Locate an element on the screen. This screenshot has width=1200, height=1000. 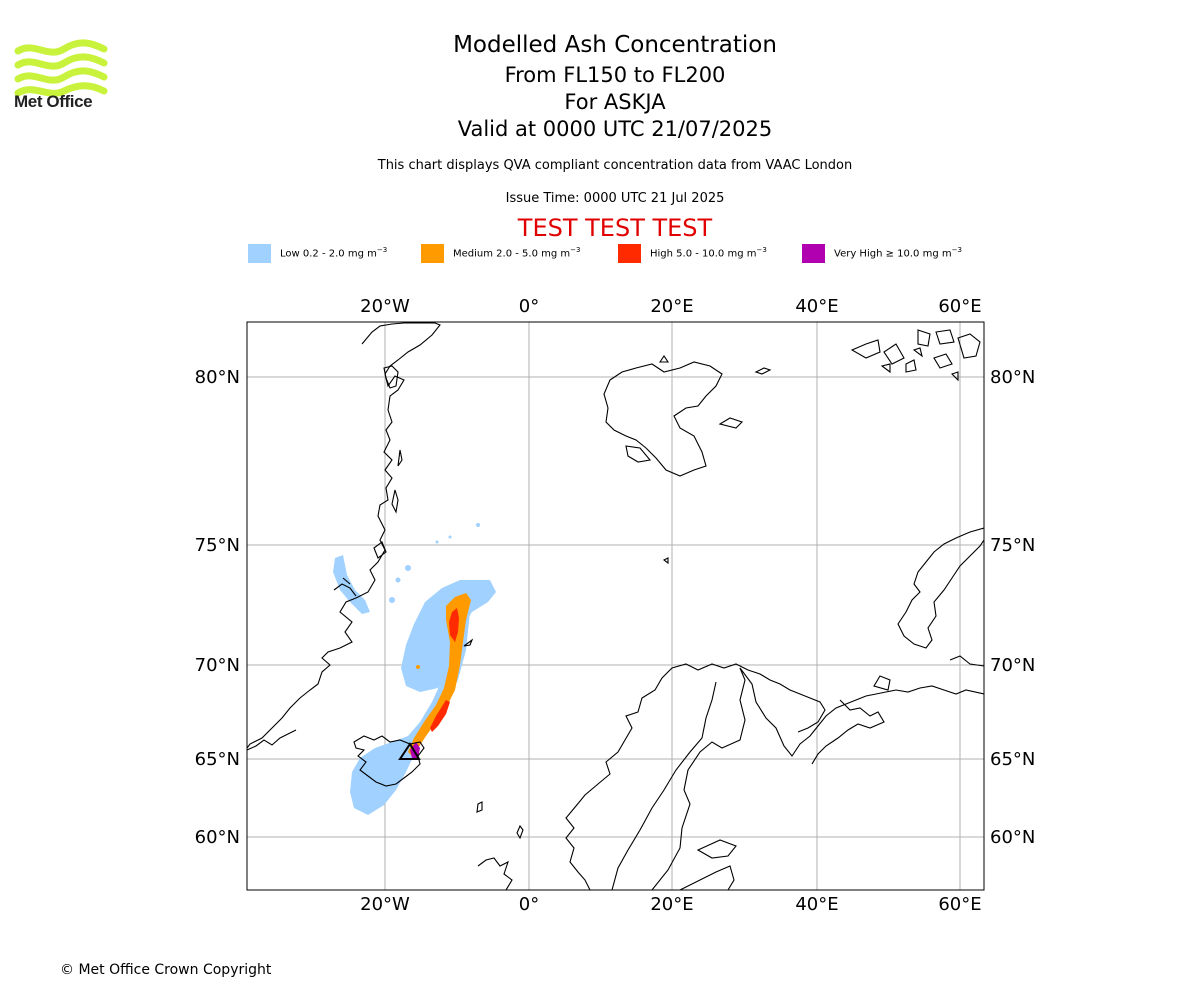
flight-levels: From FL150 to FL200 is located at coordinates (615, 75).